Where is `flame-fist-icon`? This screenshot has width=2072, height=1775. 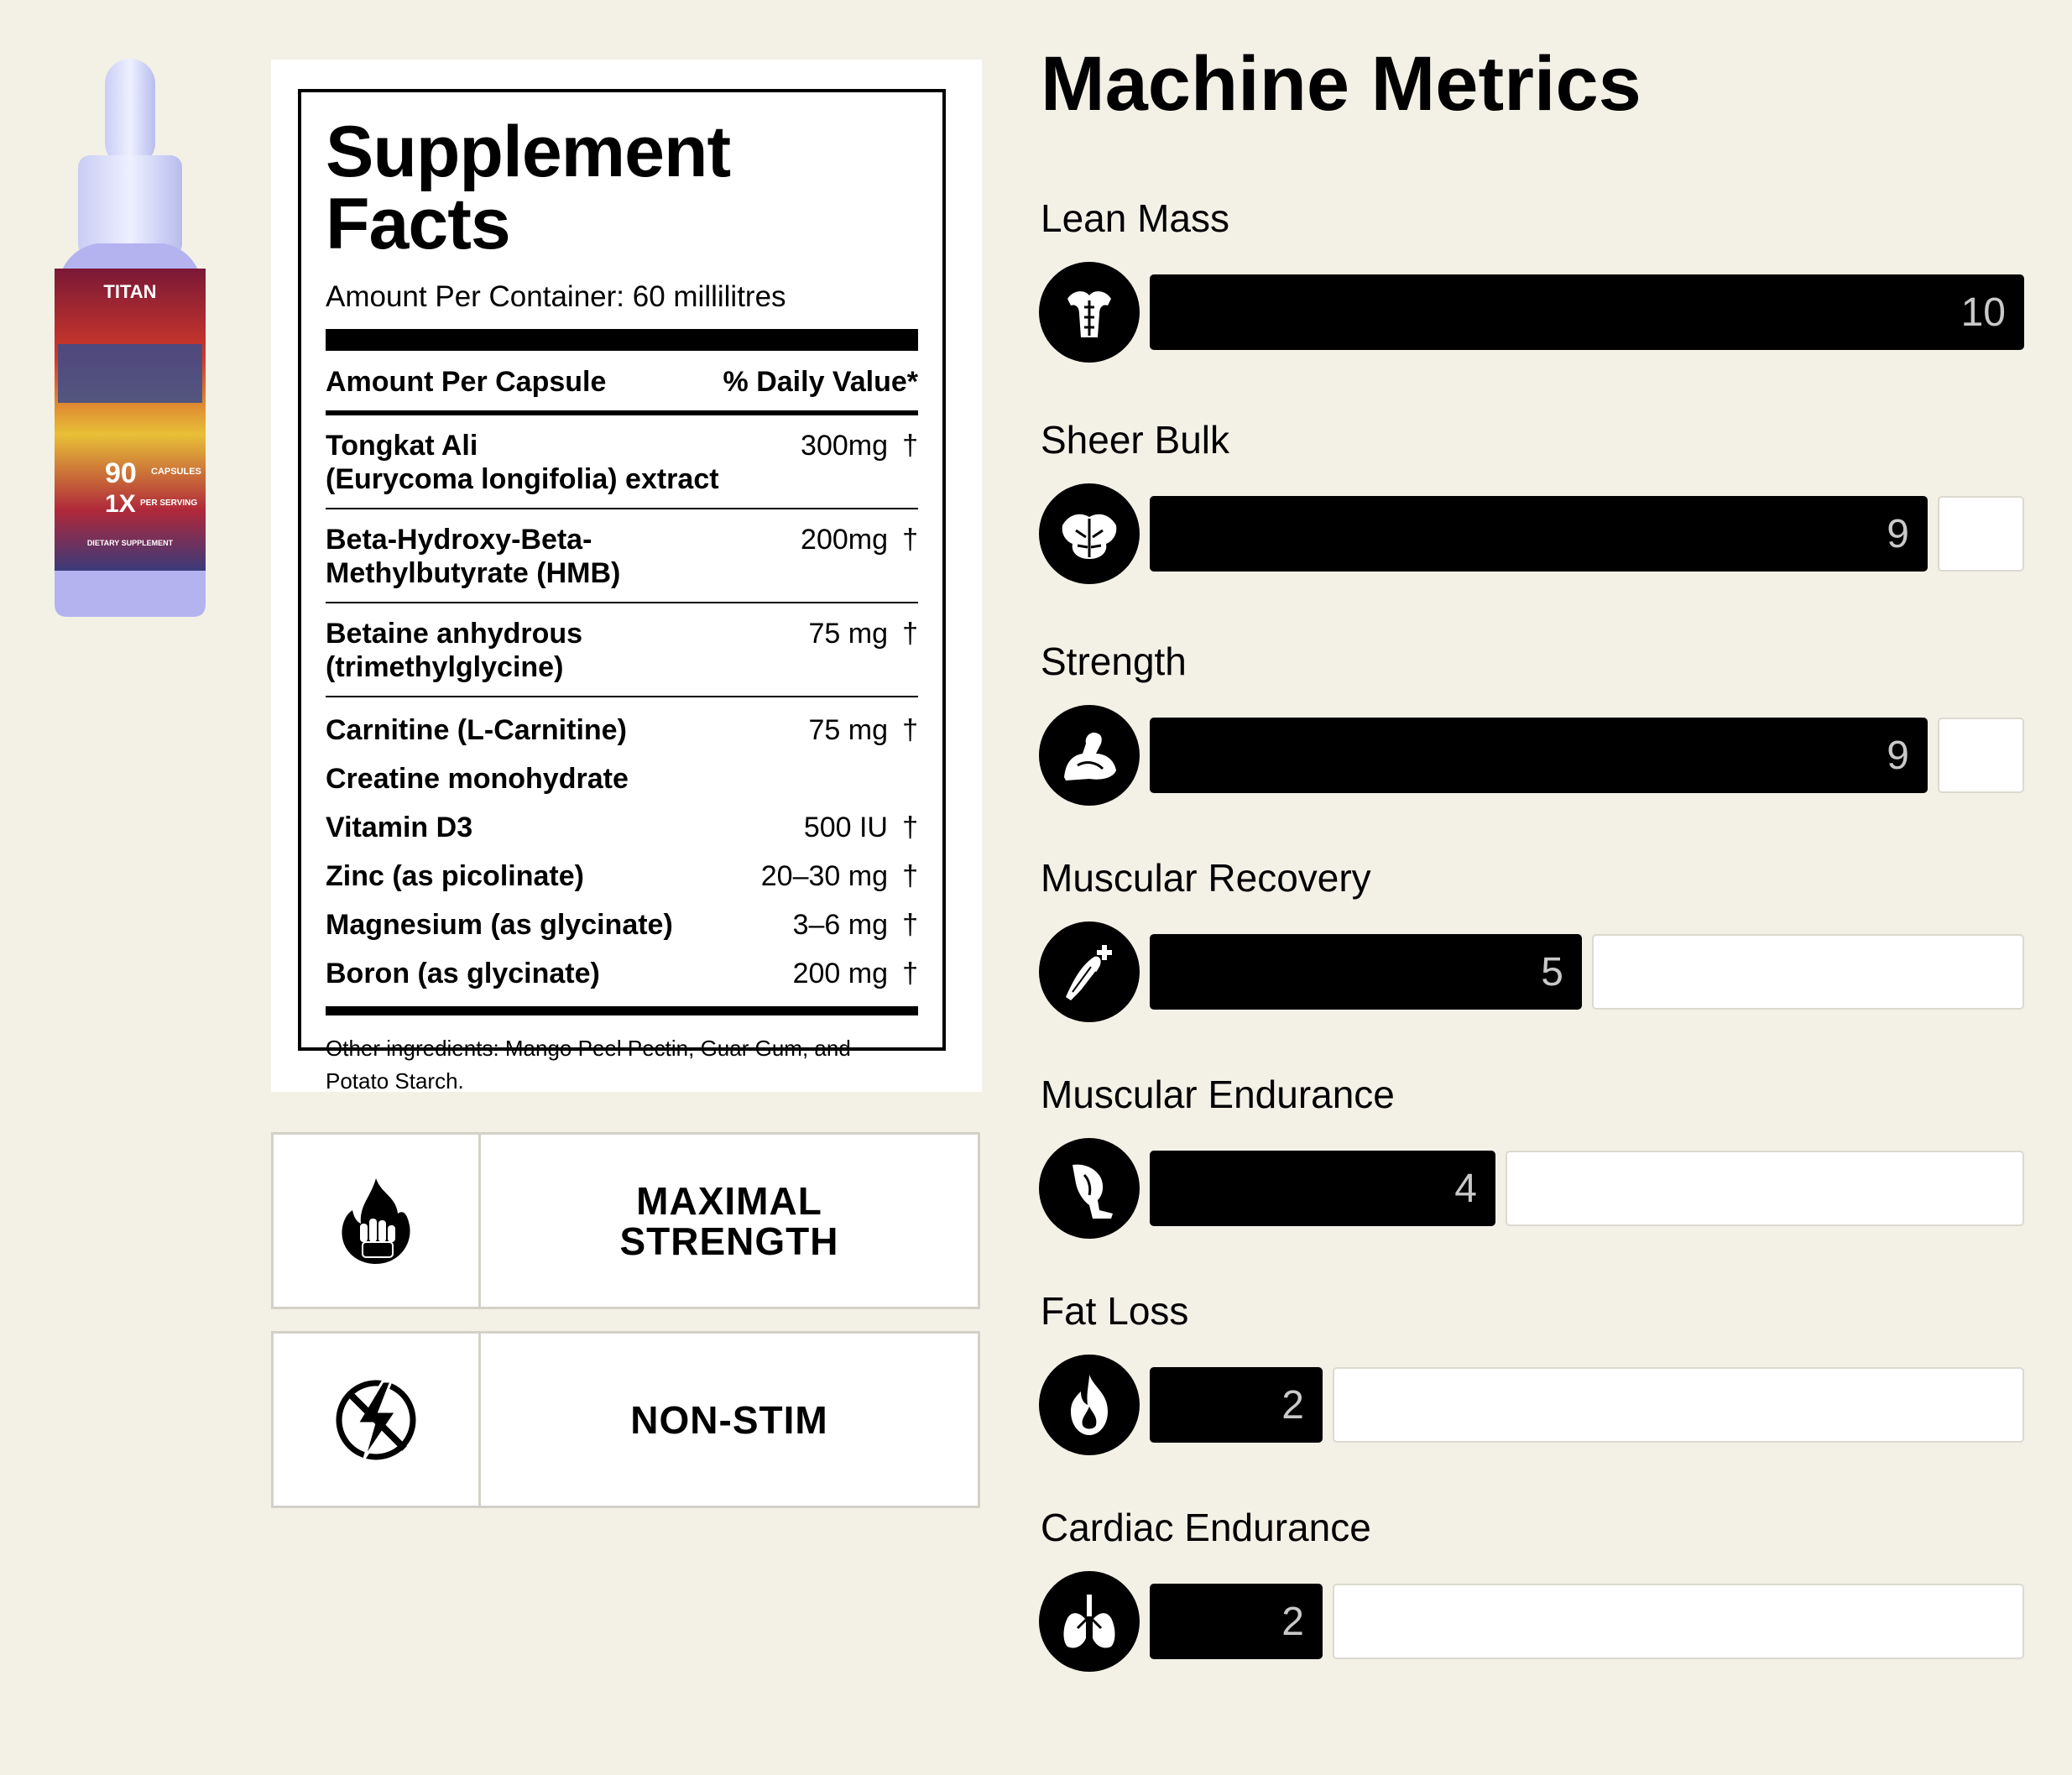
flame-fist-icon is located at coordinates (376, 1220).